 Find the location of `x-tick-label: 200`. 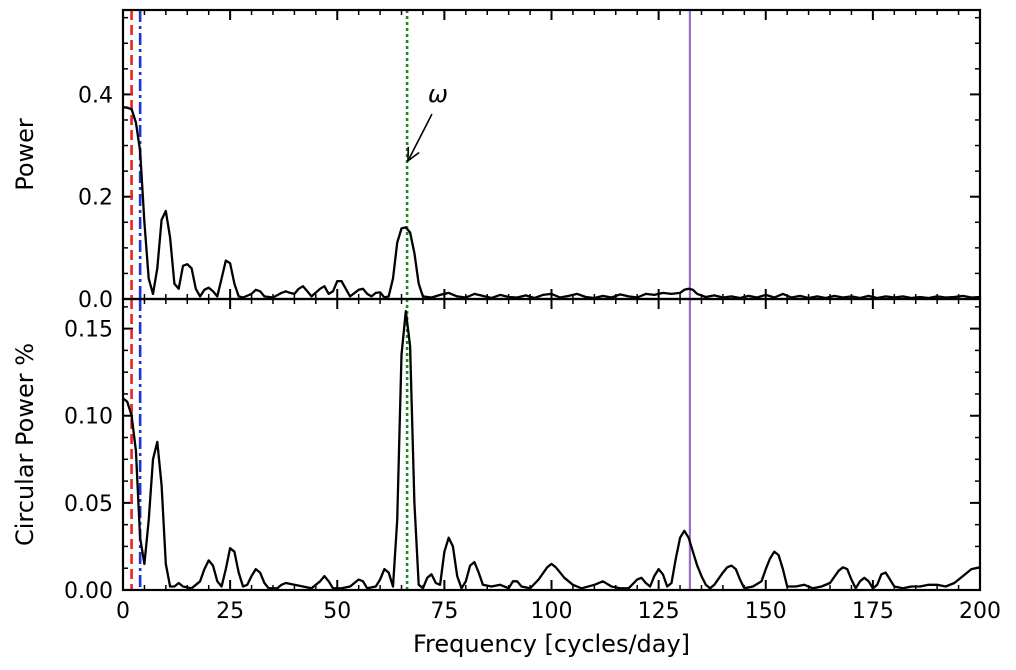

x-tick-label: 200 is located at coordinates (980, 611).